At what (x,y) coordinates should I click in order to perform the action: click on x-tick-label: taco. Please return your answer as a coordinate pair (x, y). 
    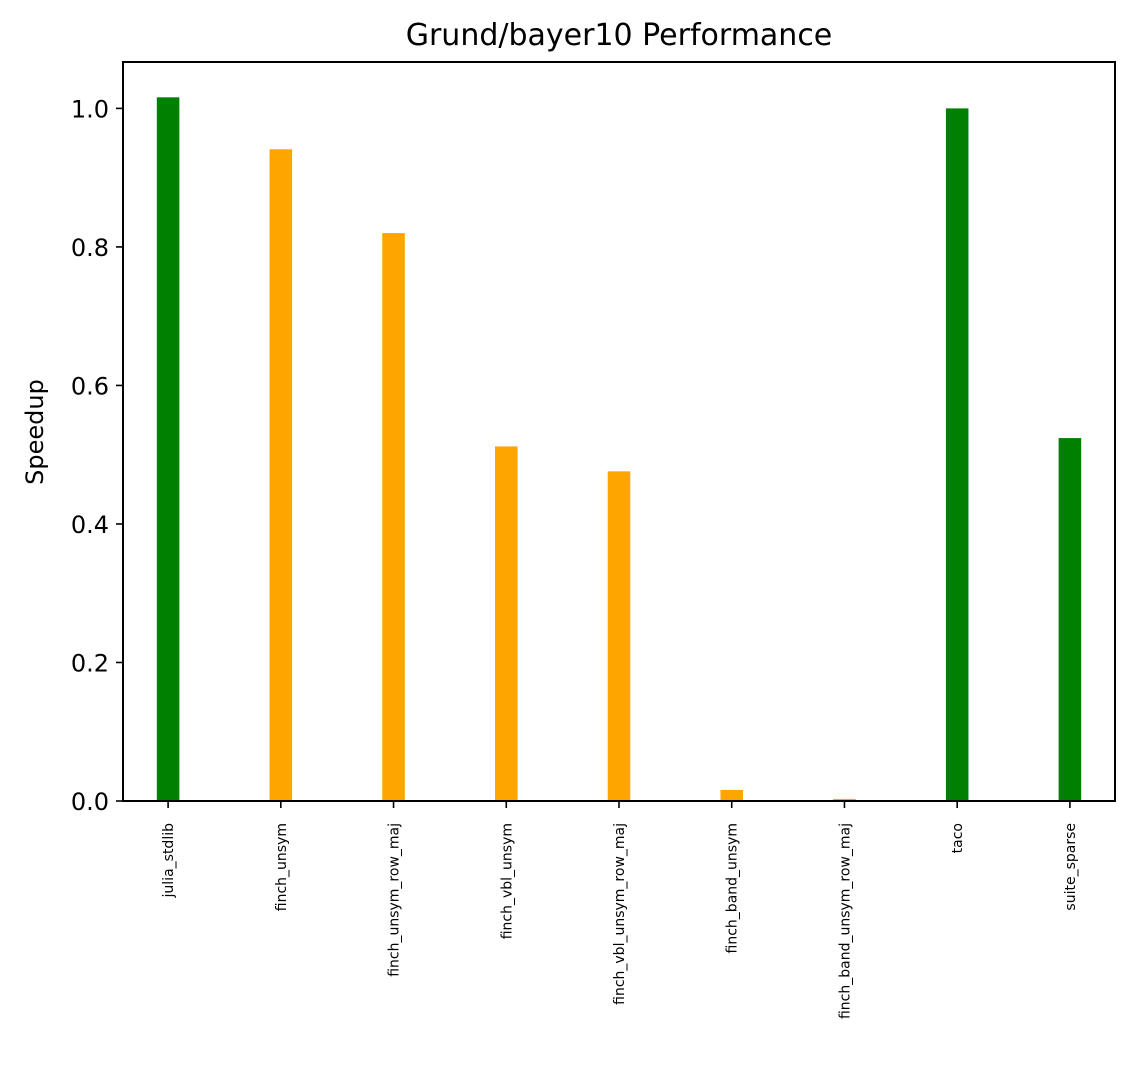
    Looking at the image, I should click on (958, 838).